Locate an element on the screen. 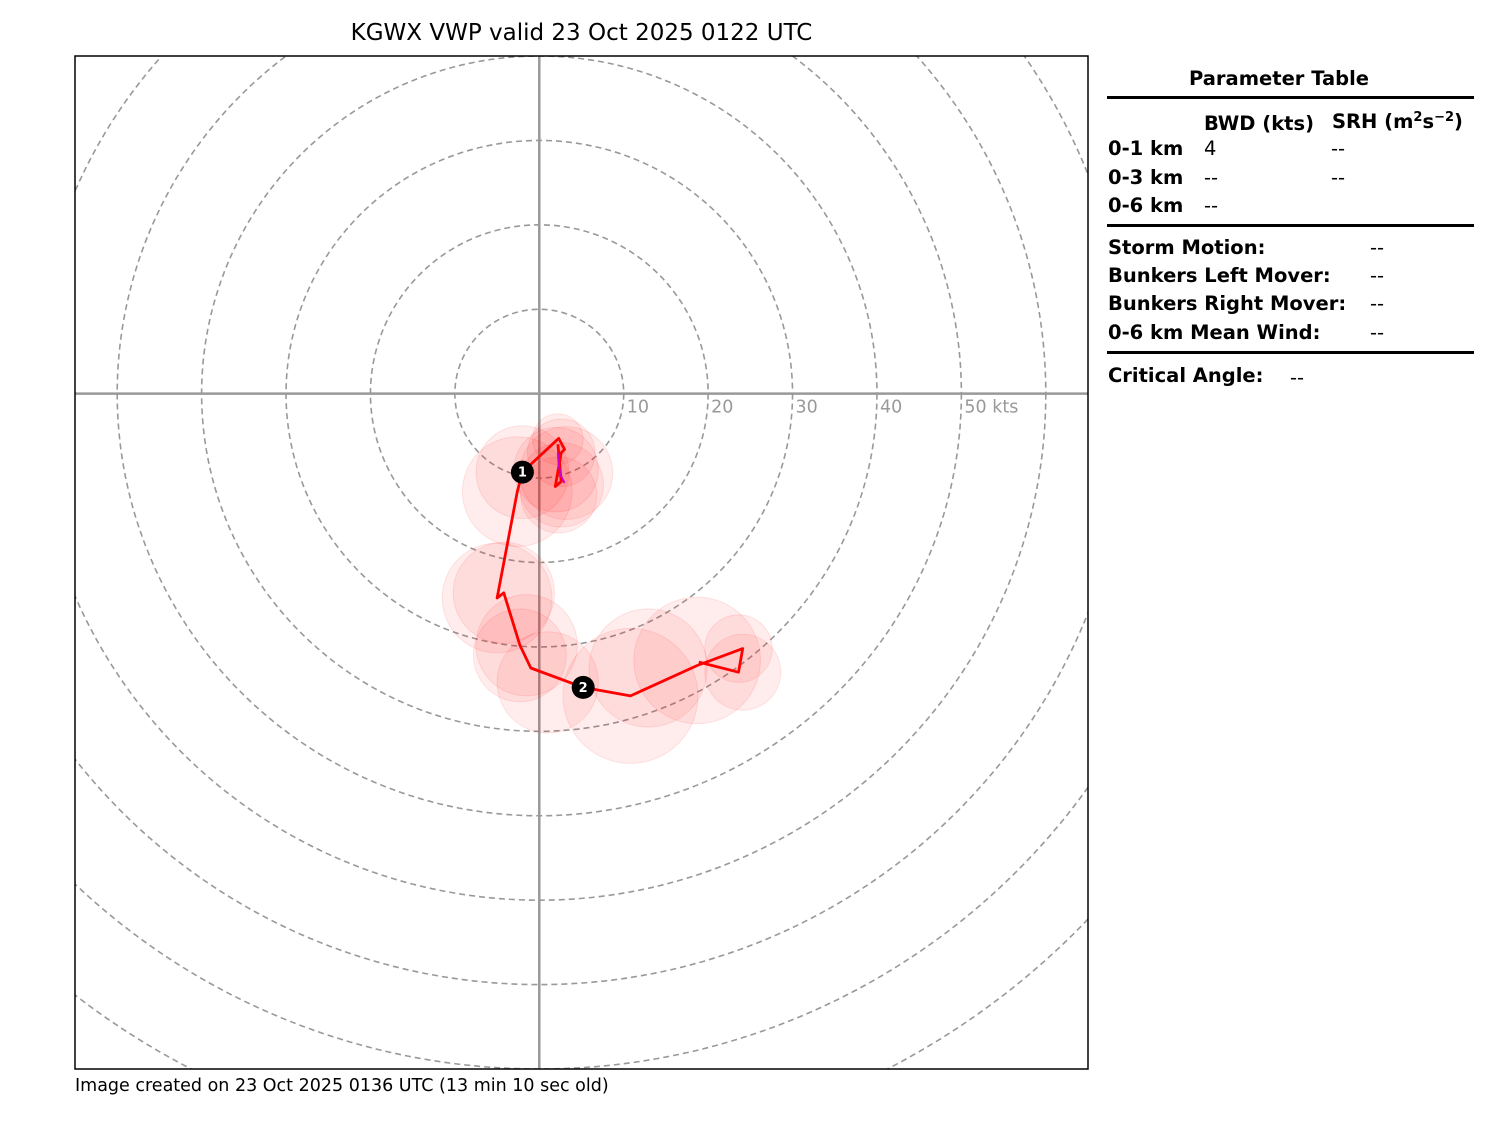 This screenshot has width=1500, height=1125. ring-label: 40 is located at coordinates (891, 408).